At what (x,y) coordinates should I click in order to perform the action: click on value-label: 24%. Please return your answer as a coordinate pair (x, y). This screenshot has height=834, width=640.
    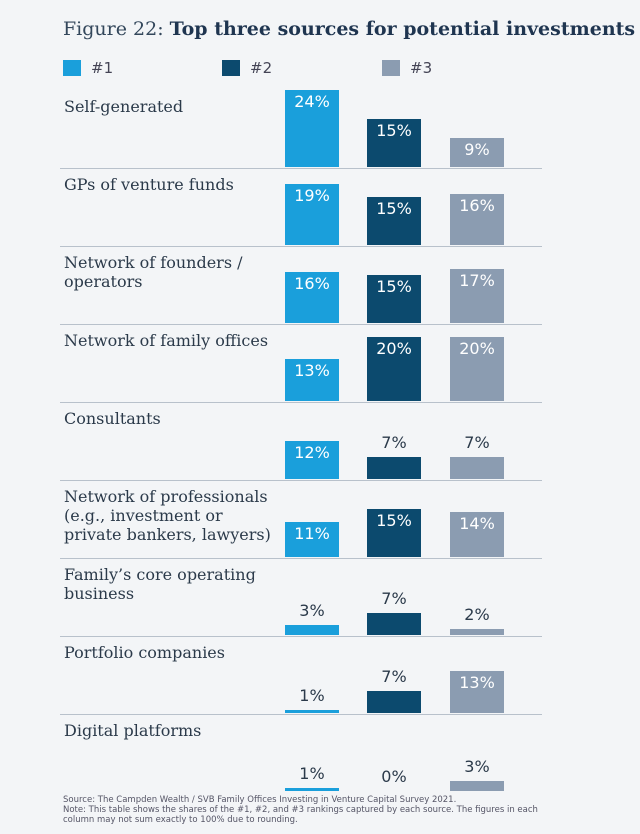
    Looking at the image, I should click on (312, 102).